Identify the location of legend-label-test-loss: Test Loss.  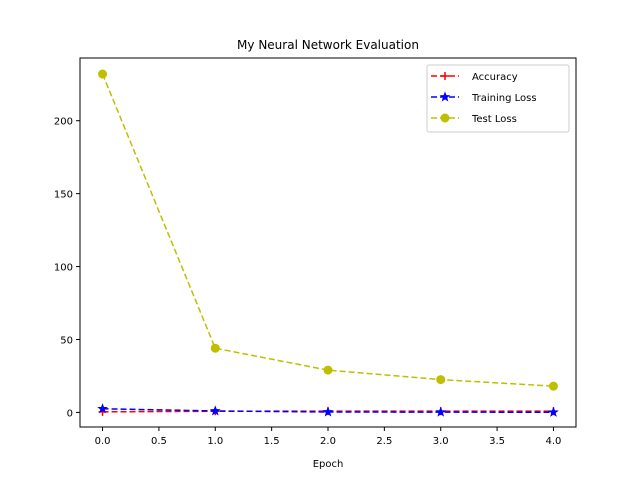
(494, 119).